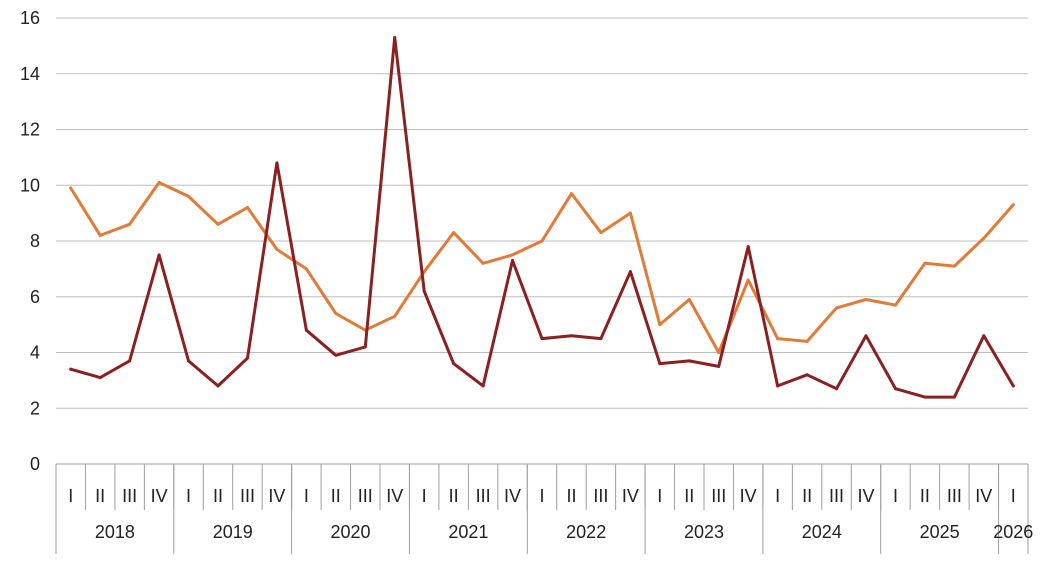 The height and width of the screenshot is (564, 1050). I want to click on year-label: 2019, so click(233, 532).